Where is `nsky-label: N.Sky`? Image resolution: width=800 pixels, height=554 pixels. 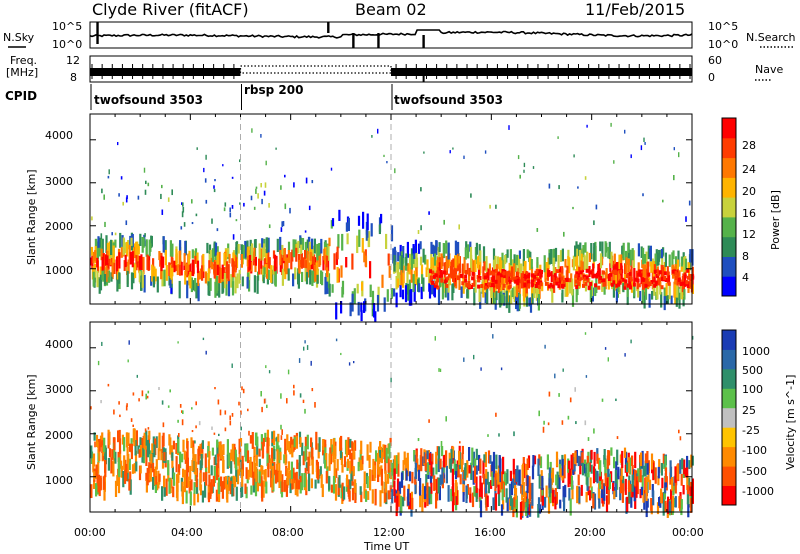 nsky-label: N.Sky is located at coordinates (19, 37).